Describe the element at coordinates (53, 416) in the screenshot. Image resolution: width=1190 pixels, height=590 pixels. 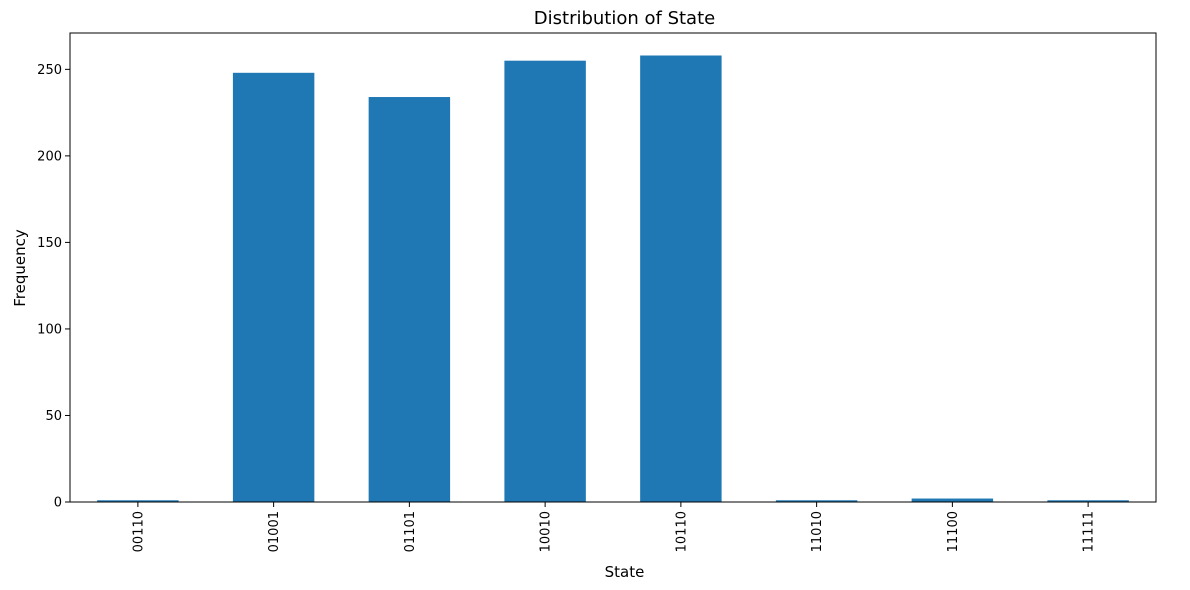
I see `y-tick-label-50: 50` at that location.